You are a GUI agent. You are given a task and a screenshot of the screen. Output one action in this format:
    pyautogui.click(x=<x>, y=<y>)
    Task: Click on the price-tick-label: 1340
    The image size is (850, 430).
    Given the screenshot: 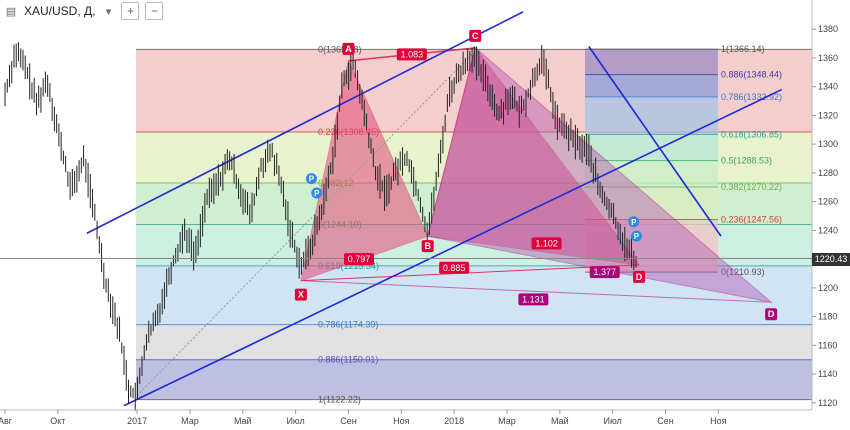 What is the action you would take?
    pyautogui.click(x=828, y=87)
    